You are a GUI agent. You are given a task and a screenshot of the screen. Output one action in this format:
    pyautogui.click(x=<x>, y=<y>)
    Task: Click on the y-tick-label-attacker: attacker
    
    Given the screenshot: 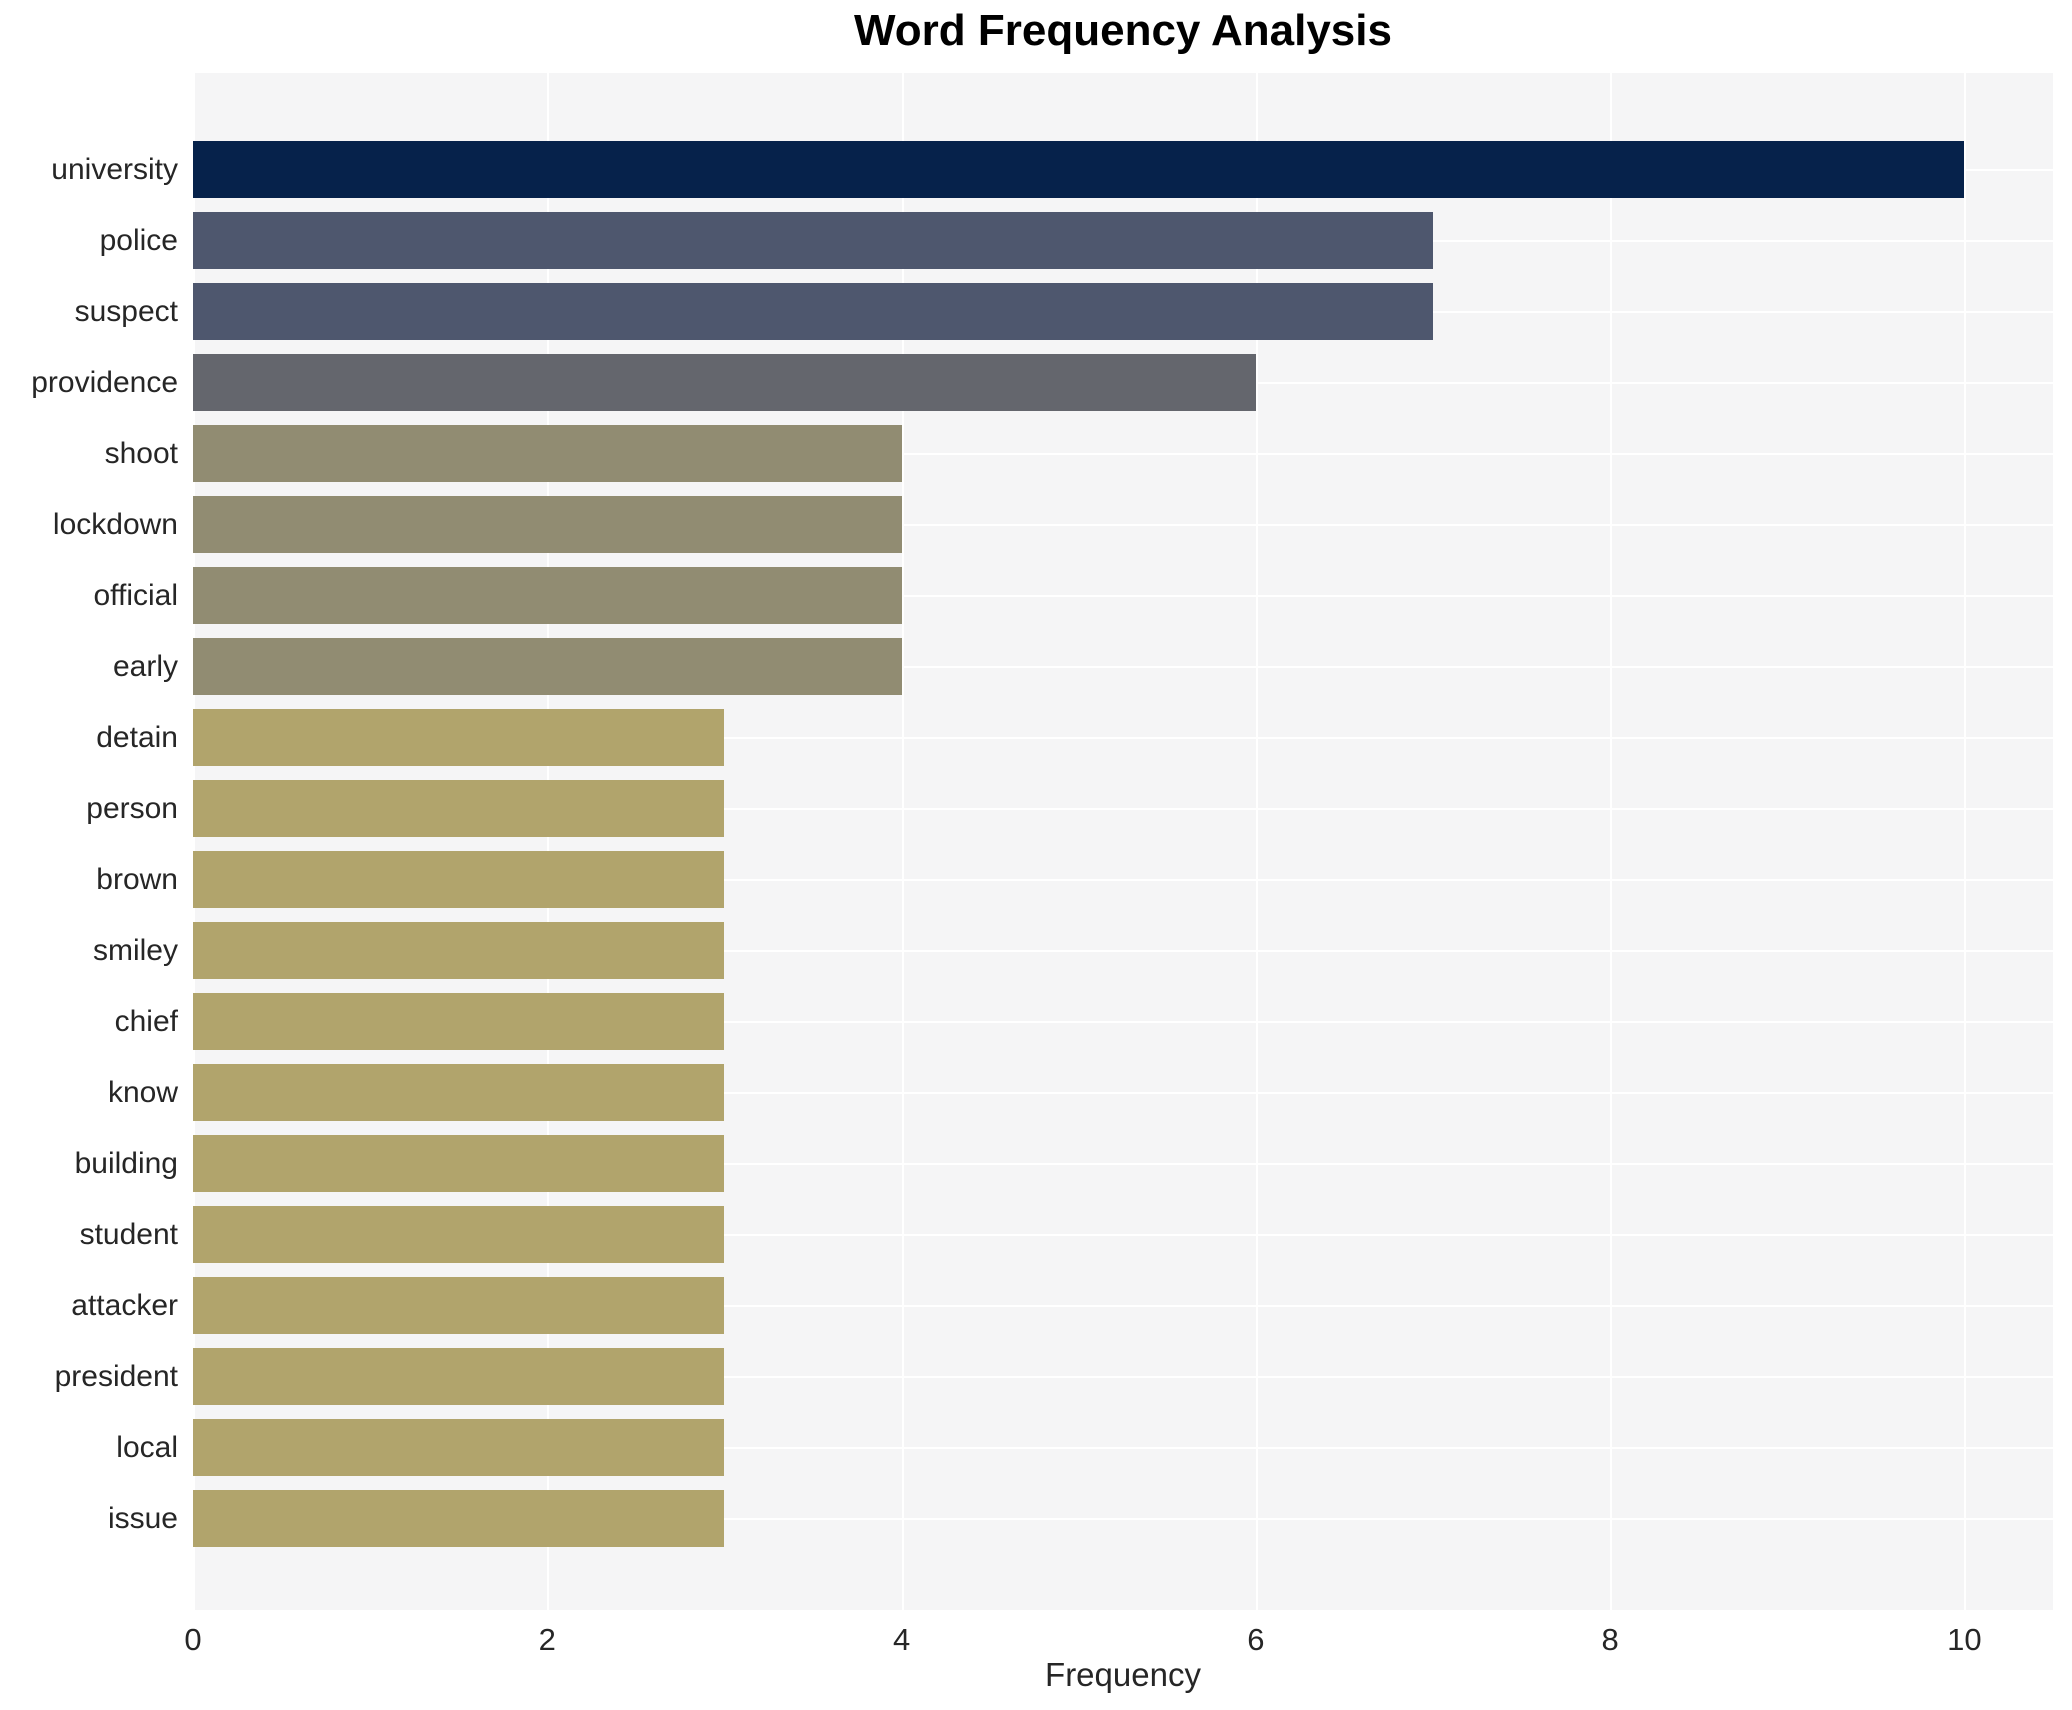 What is the action you would take?
    pyautogui.click(x=124, y=1305)
    